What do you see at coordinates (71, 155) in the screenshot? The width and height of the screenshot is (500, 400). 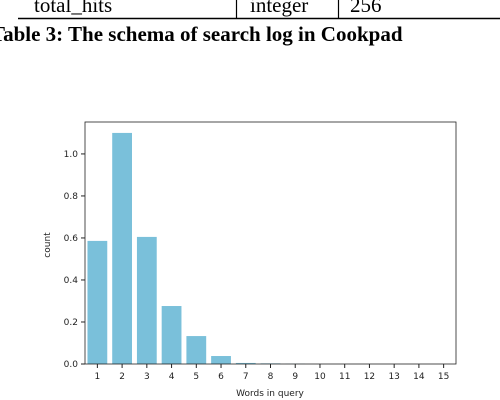 I see `y-tick-label: 1.0` at bounding box center [71, 155].